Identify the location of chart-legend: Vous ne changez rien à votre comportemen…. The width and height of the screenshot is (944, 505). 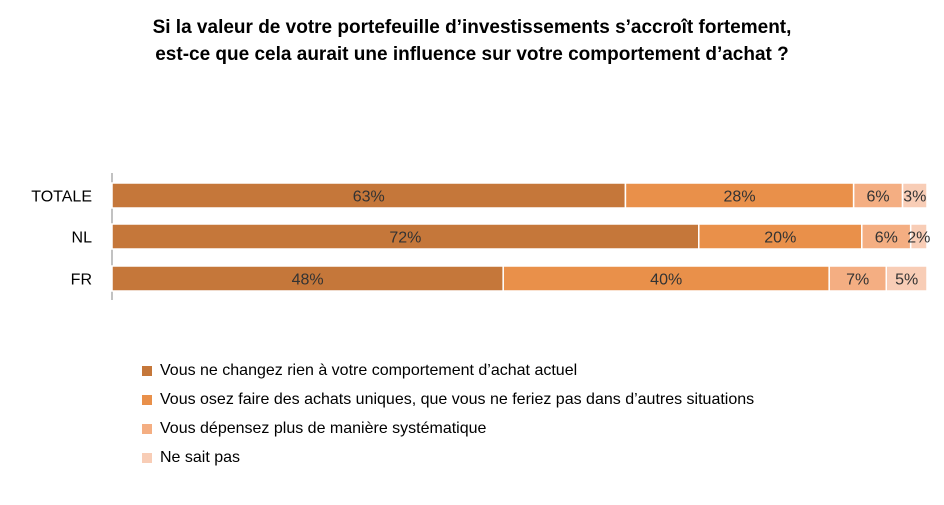
(448, 414).